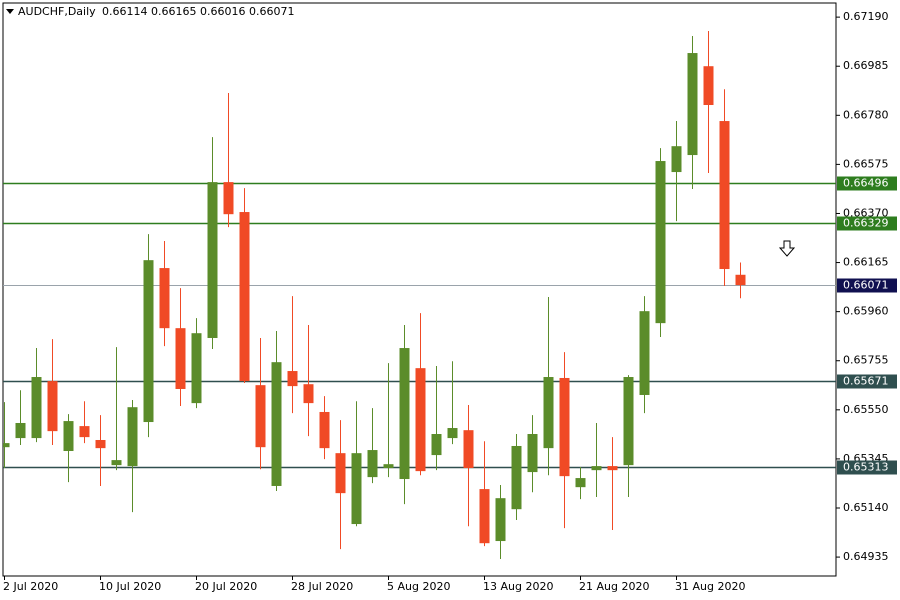 This screenshot has width=900, height=600. I want to click on x-tick-label: 13 Aug 2020, so click(518, 586).